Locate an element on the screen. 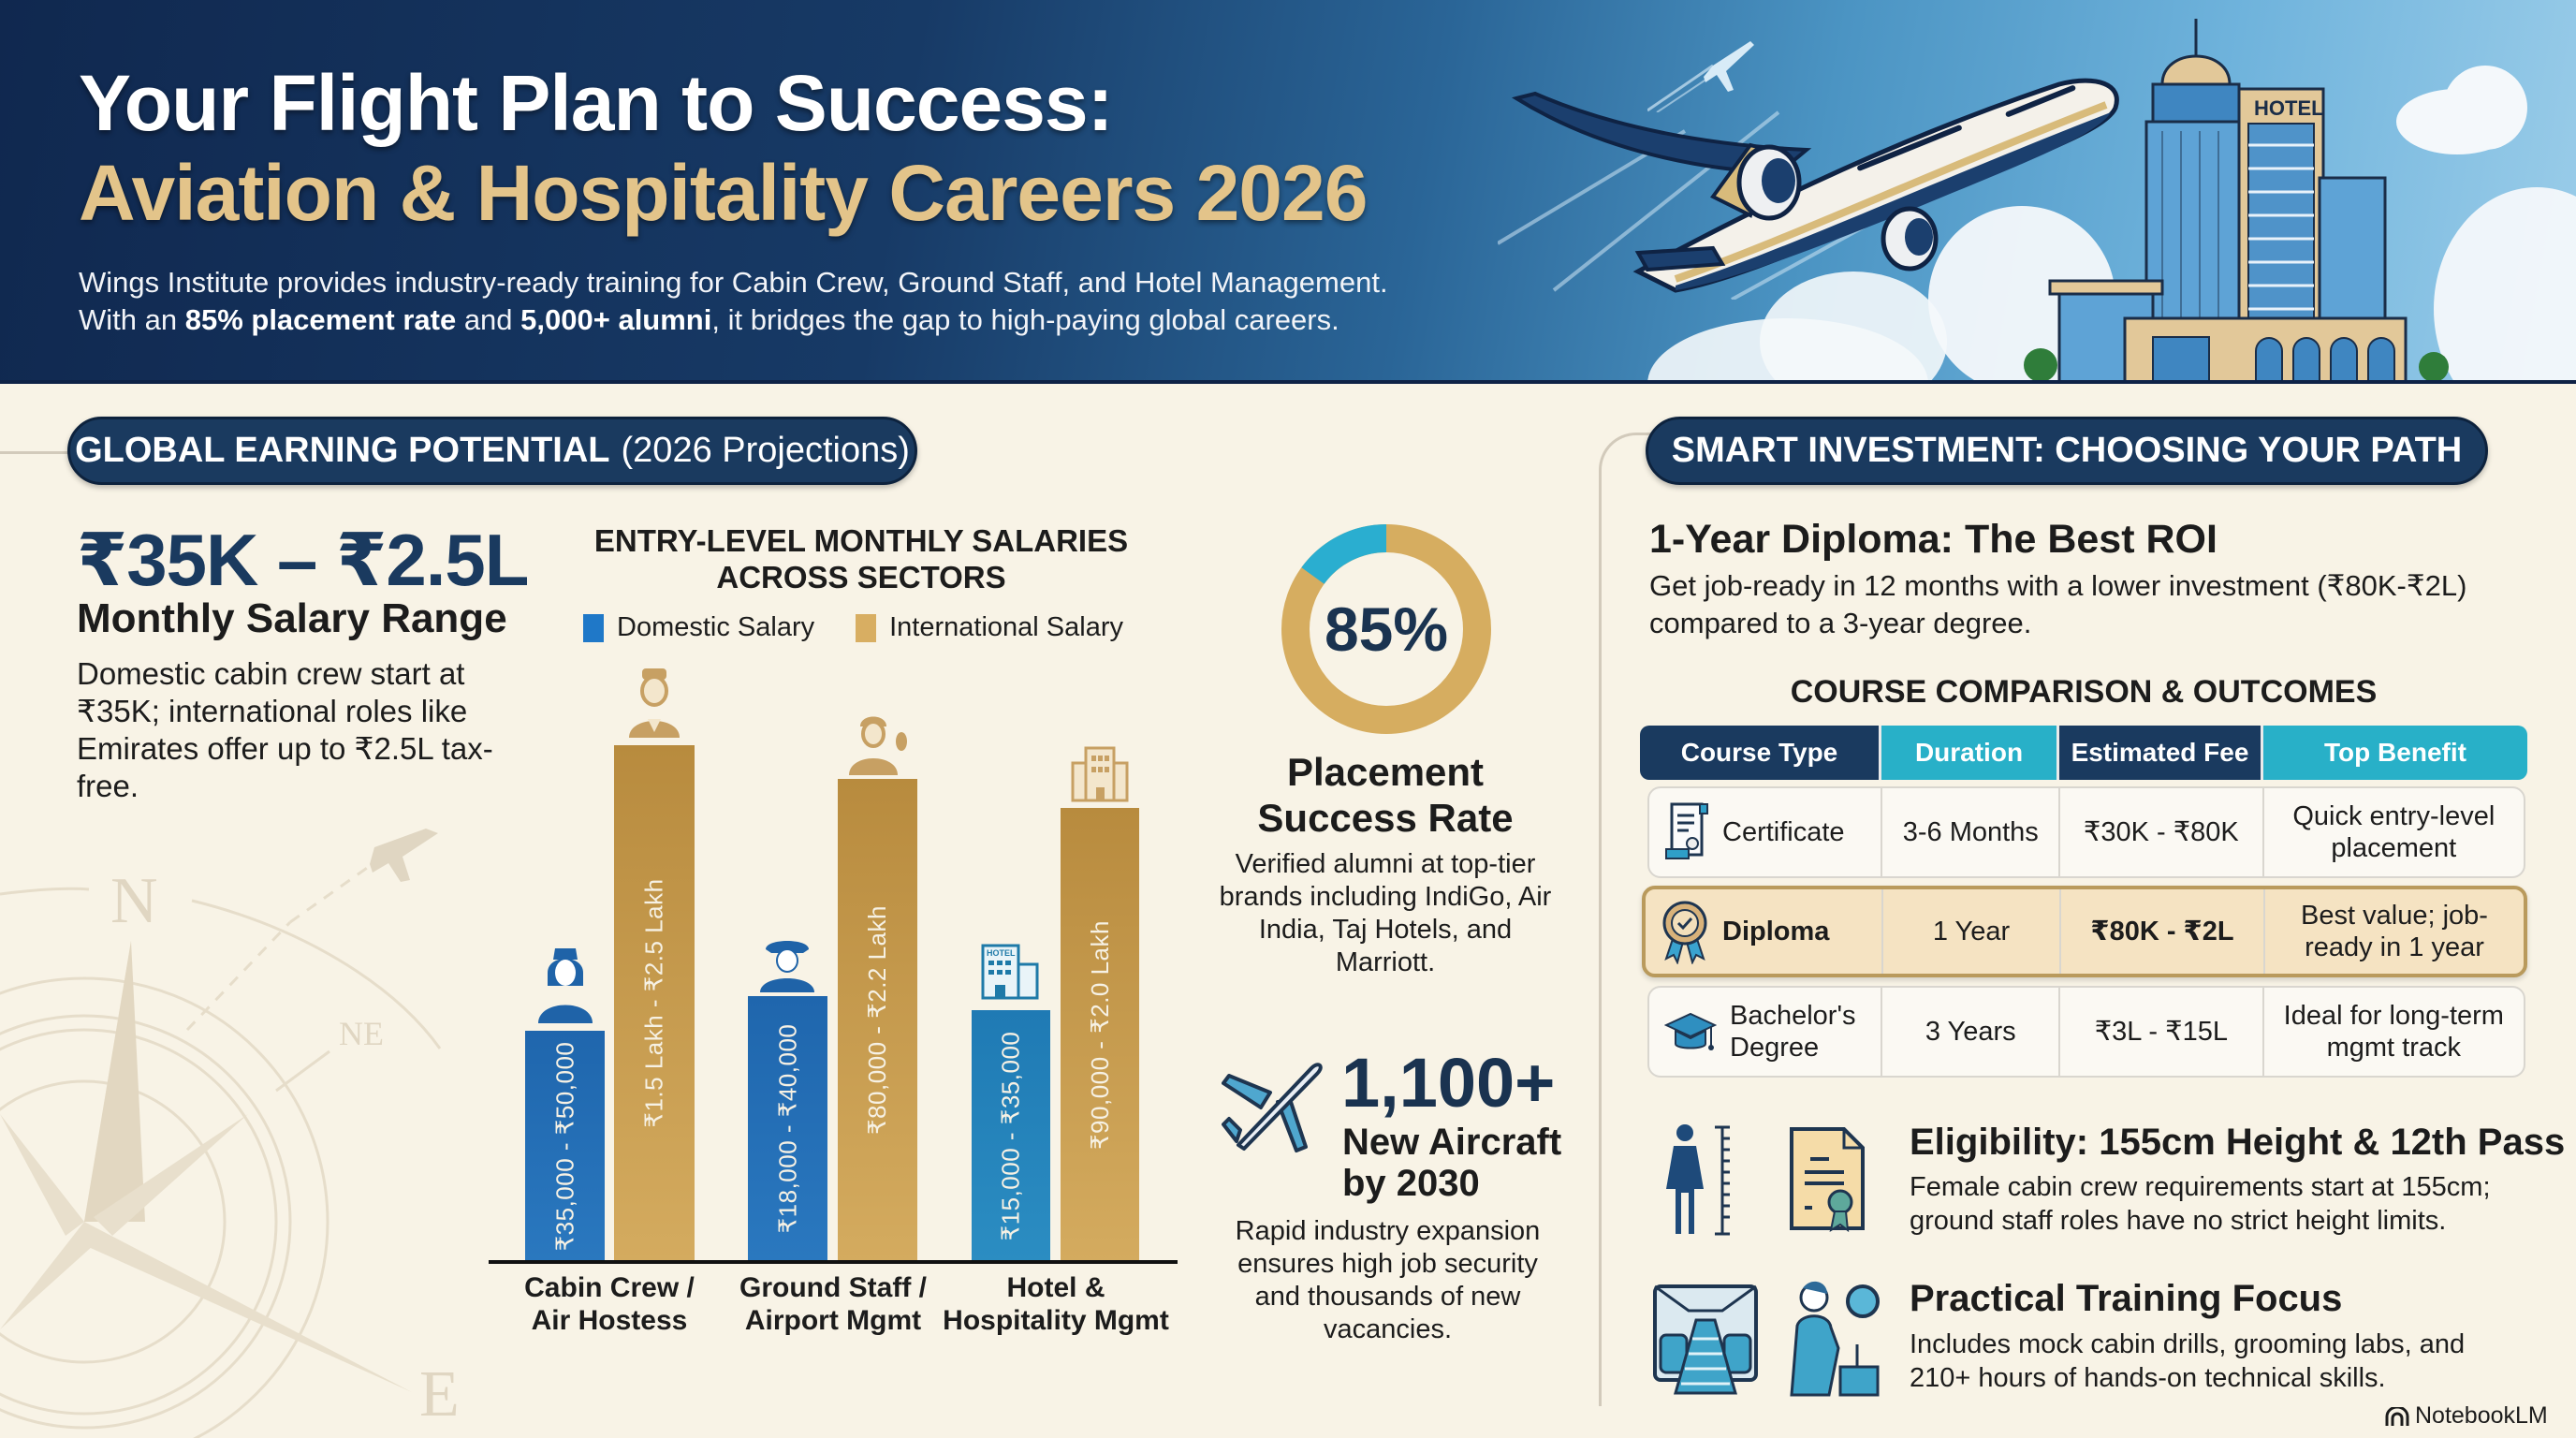 This screenshot has width=2576, height=1438. chart-legend: Domestic Salary International Salary is located at coordinates (853, 627).